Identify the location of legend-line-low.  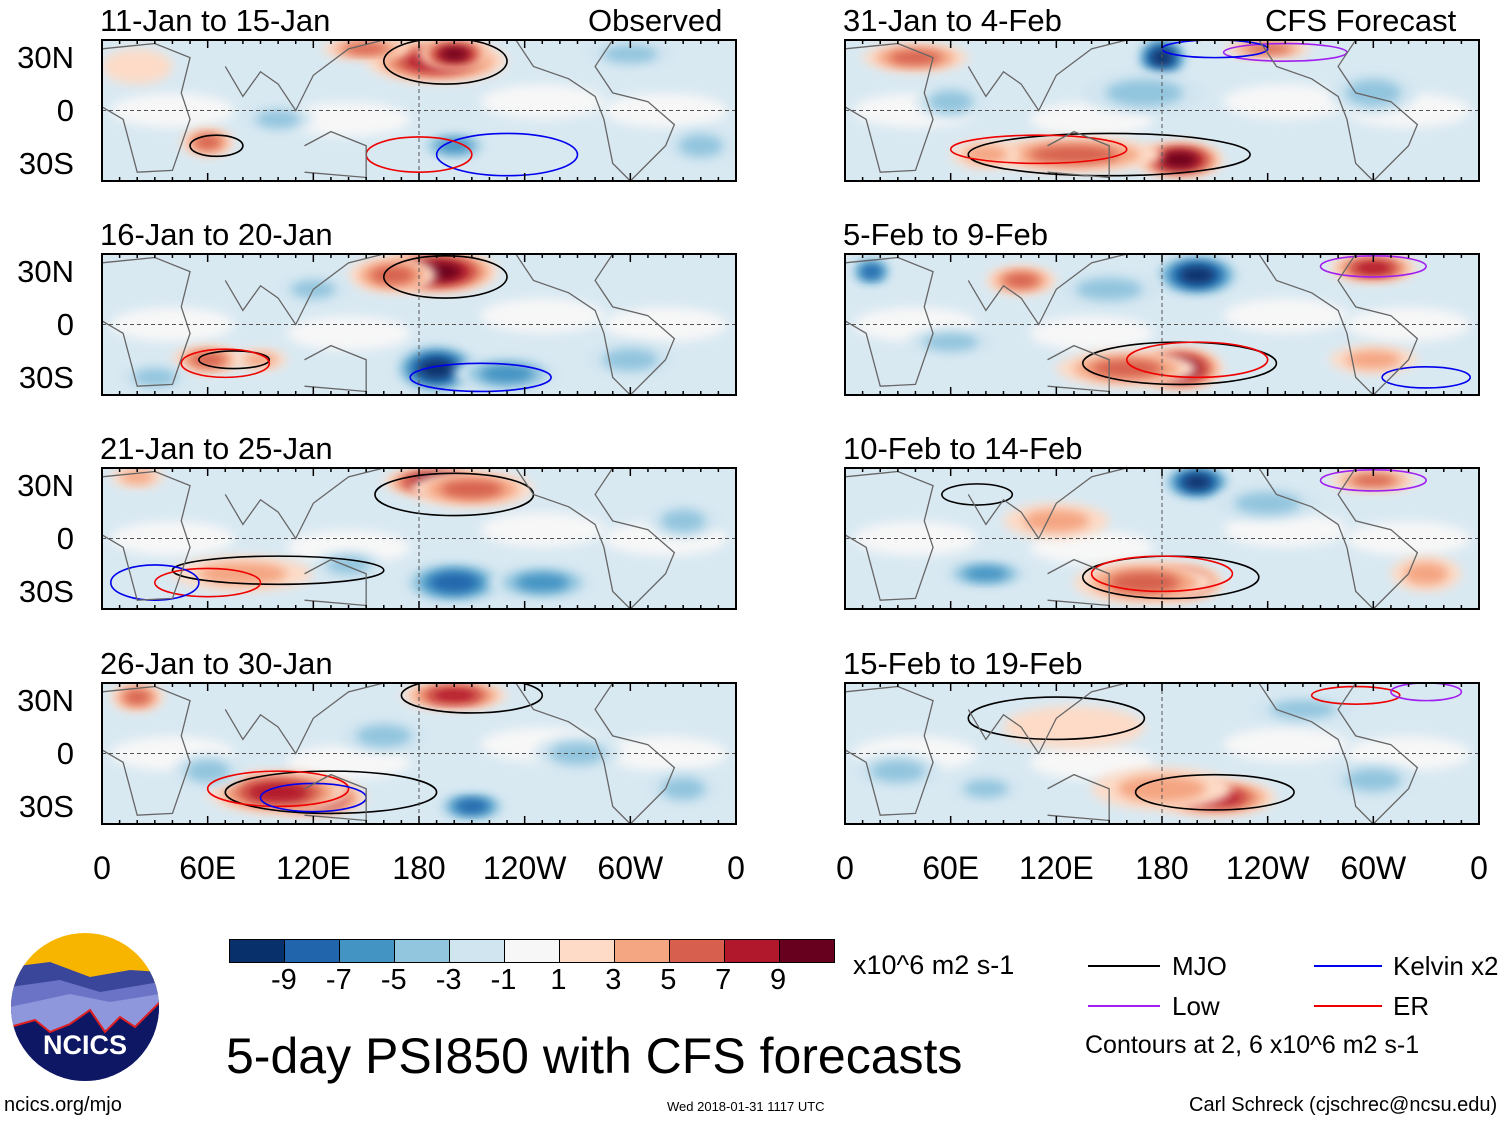
(1124, 1006).